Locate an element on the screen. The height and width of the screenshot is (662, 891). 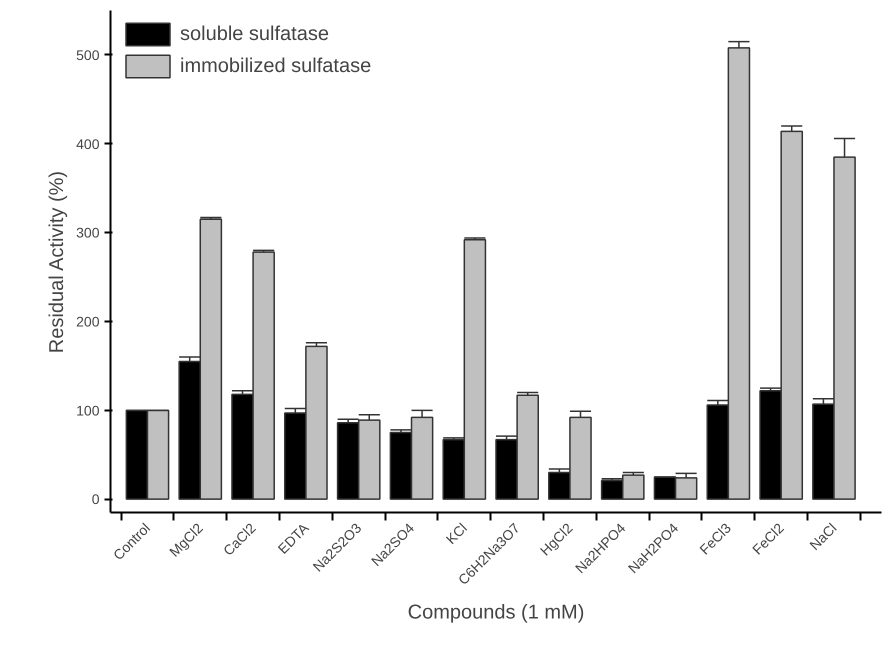
legend-label: soluble sulfatase is located at coordinates (254, 34).